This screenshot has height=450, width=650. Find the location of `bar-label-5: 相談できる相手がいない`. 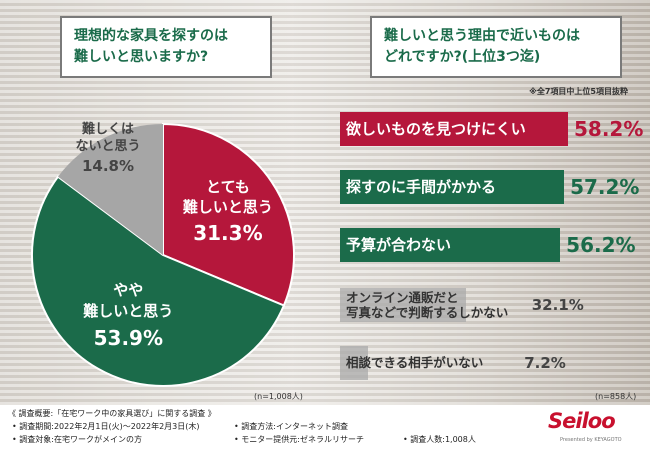

bar-label-5: 相談できる相手がいない is located at coordinates (414, 363).